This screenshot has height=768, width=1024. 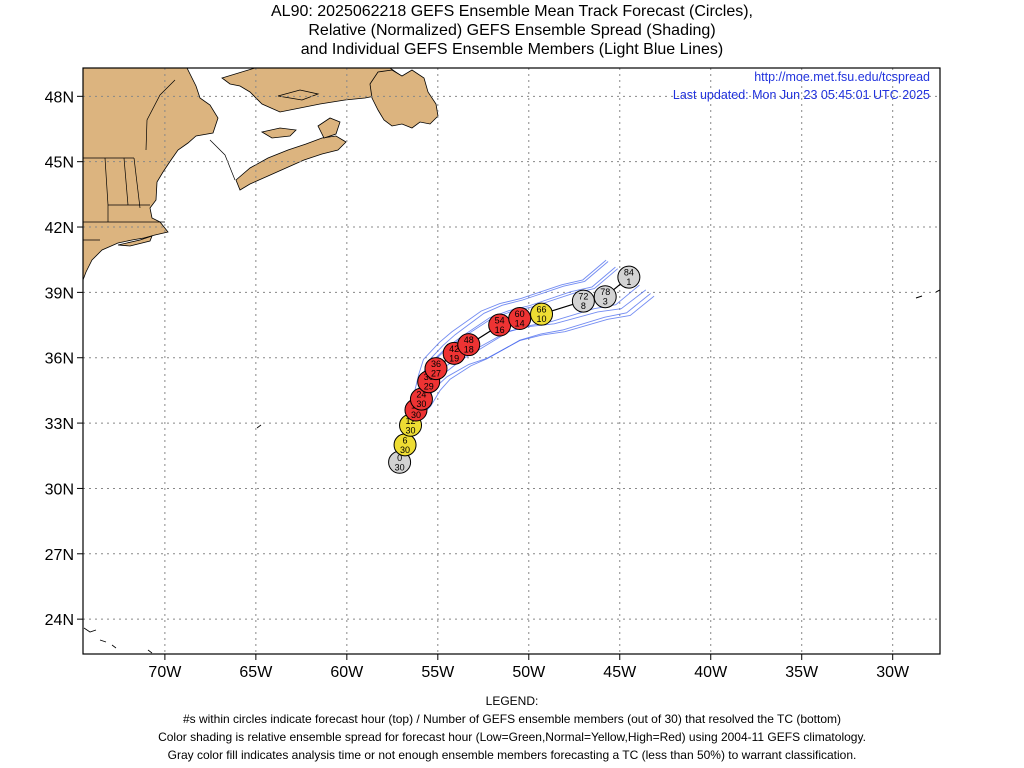 I want to click on forecast-hour-label: 24, so click(x=421, y=395).